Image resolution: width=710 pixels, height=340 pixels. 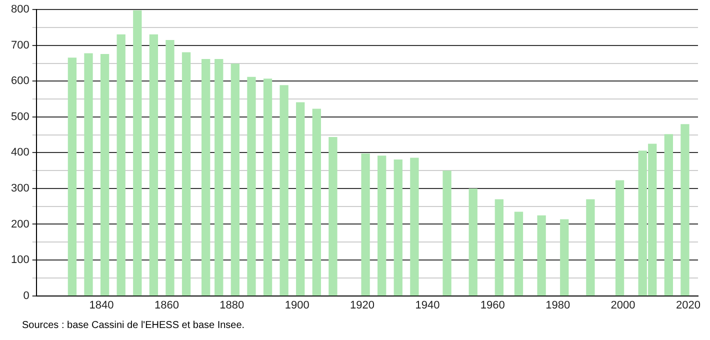 What do you see at coordinates (492, 305) in the screenshot?
I see `x-tick-label: 1960` at bounding box center [492, 305].